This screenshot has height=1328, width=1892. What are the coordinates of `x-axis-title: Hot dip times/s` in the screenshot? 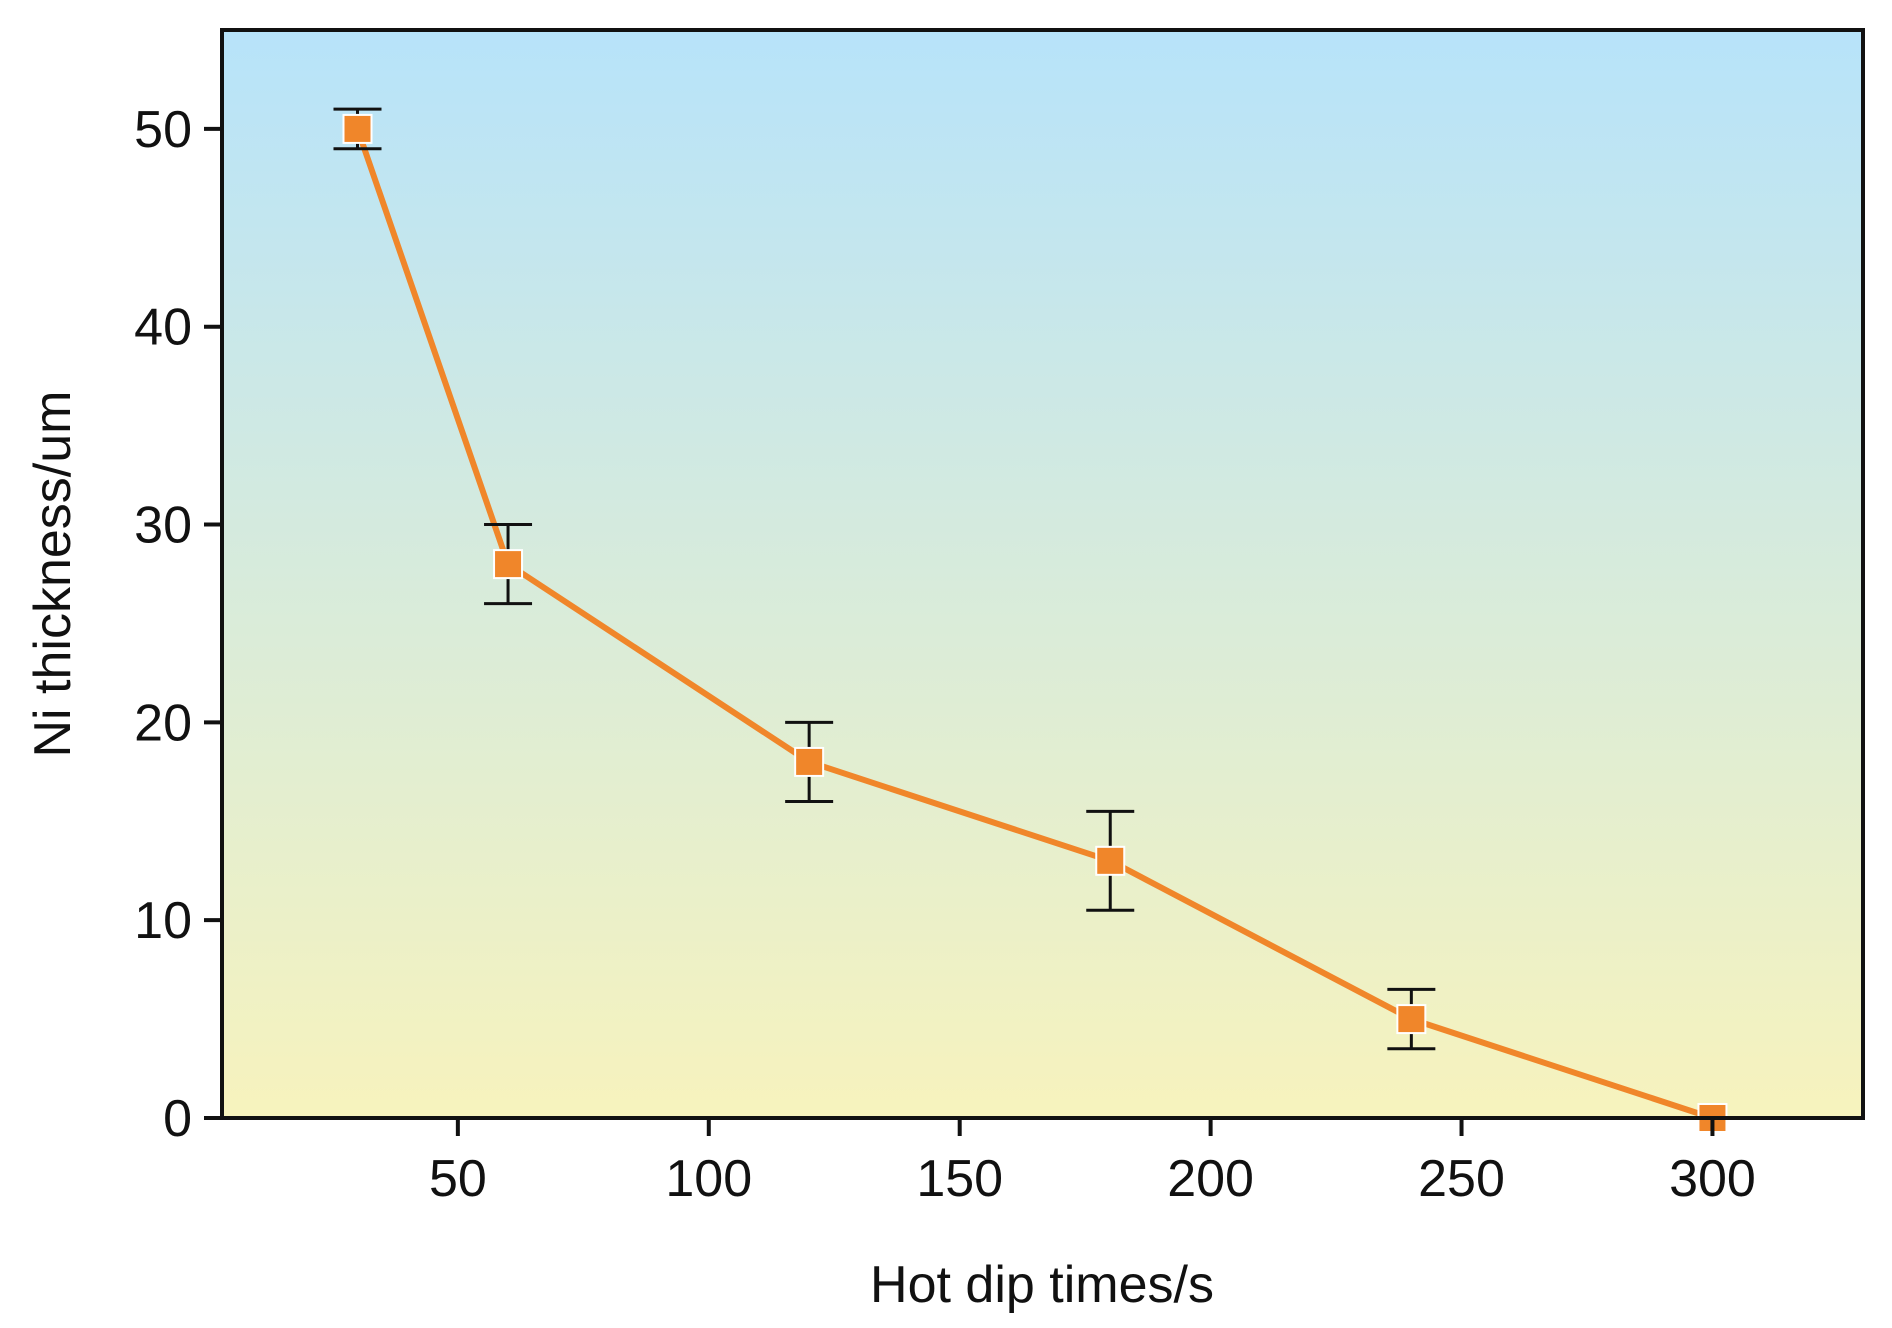 It's located at (1042, 1285).